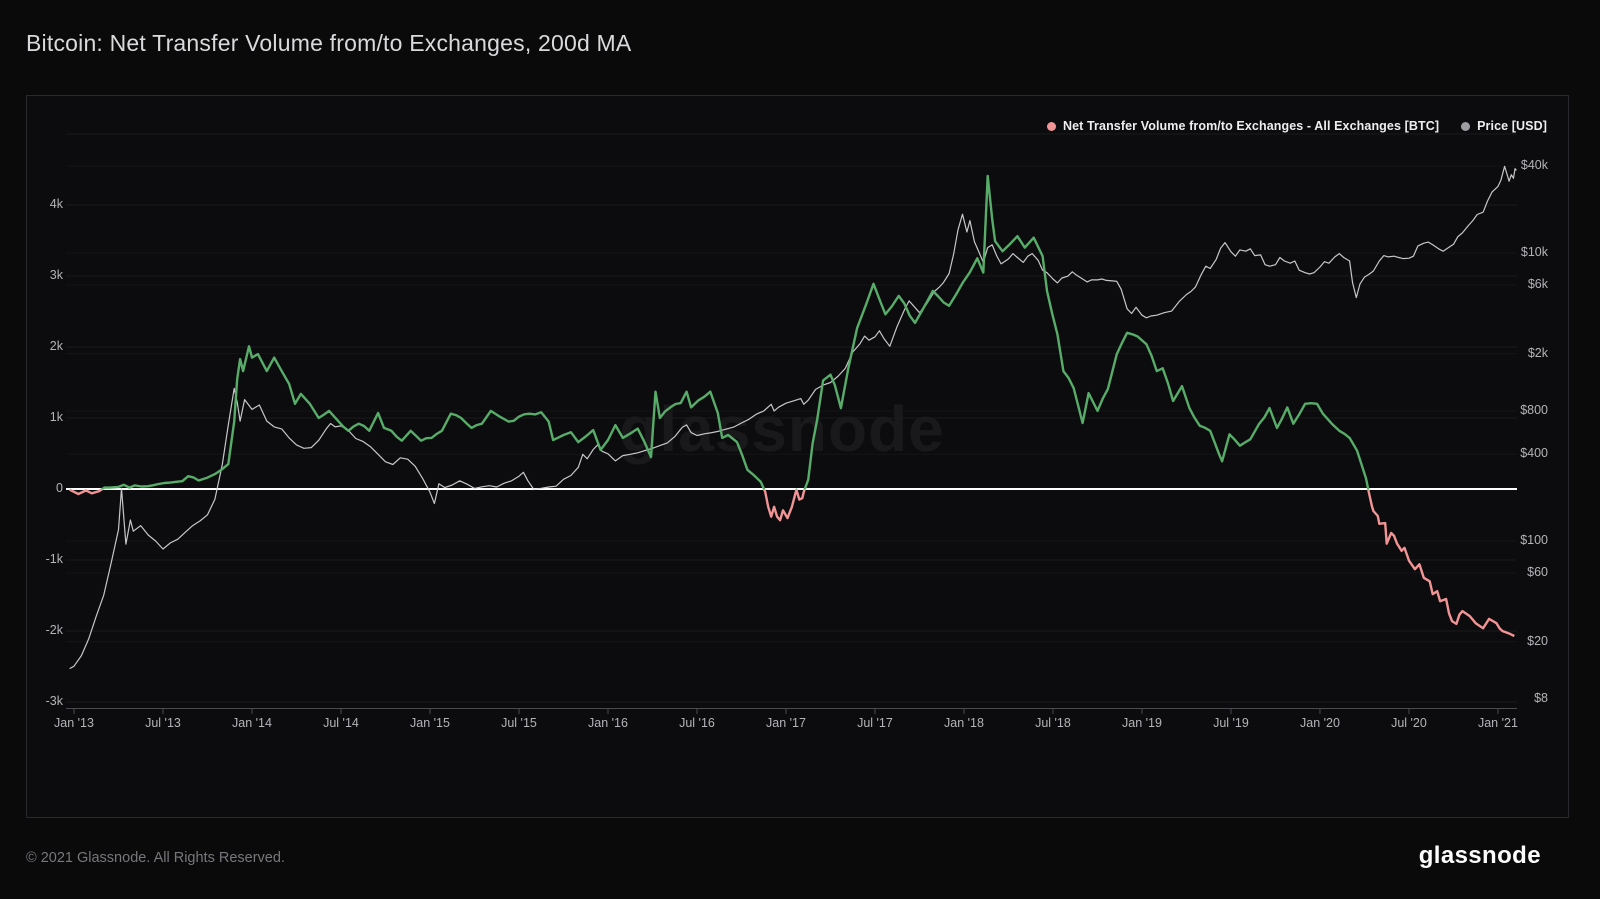  I want to click on y-axis-label-right: $800, so click(1534, 409).